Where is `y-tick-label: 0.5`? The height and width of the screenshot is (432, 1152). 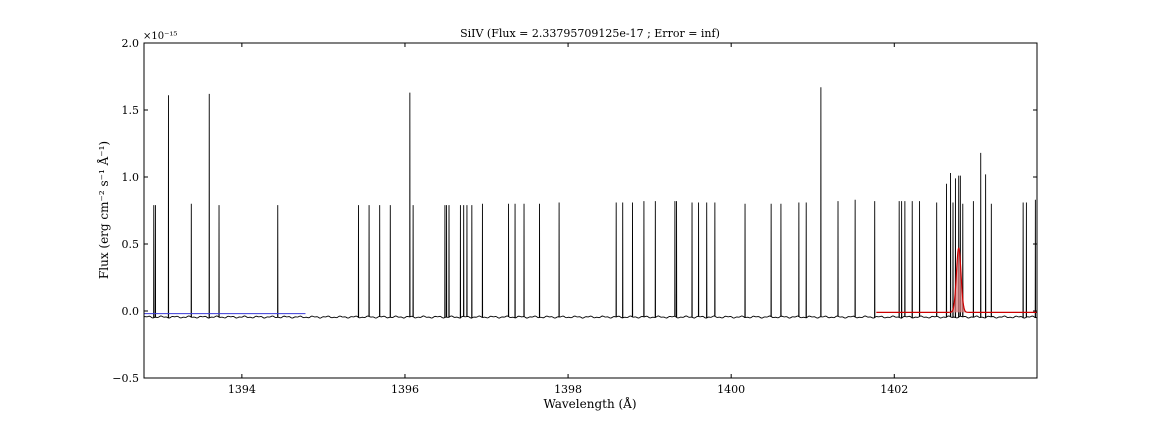
y-tick-label: 0.5 is located at coordinates (131, 244).